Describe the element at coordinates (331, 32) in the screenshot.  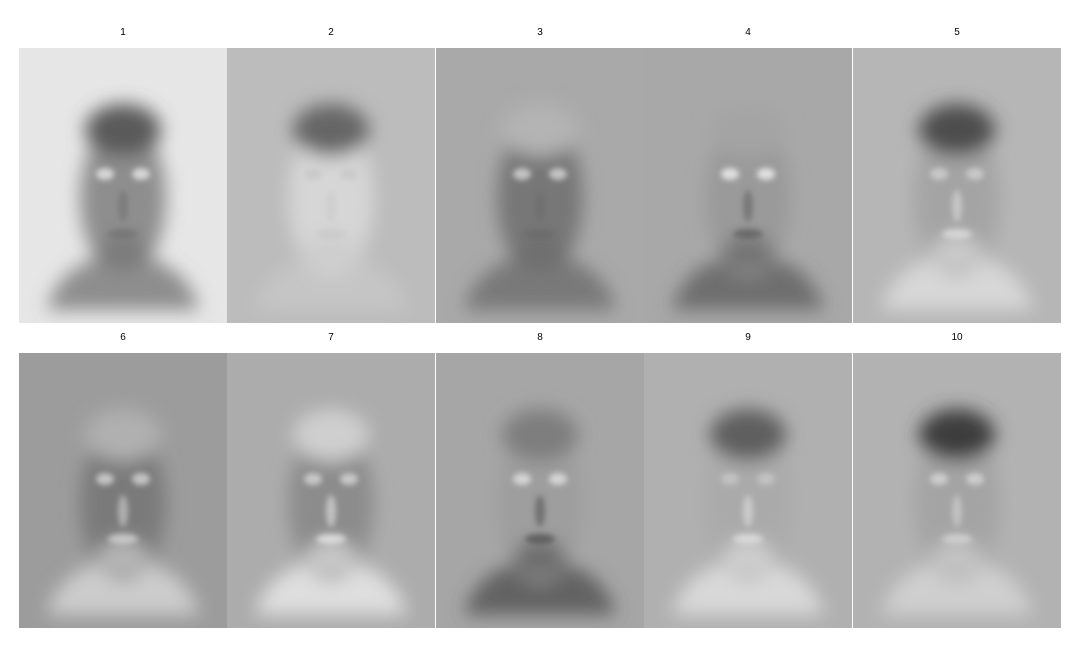
I see `panel-label: 2` at that location.